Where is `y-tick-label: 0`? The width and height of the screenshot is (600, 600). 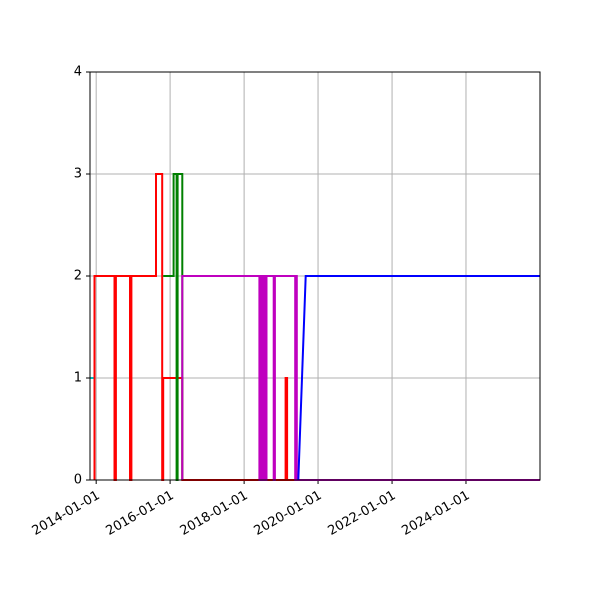 y-tick-label: 0 is located at coordinates (78, 480).